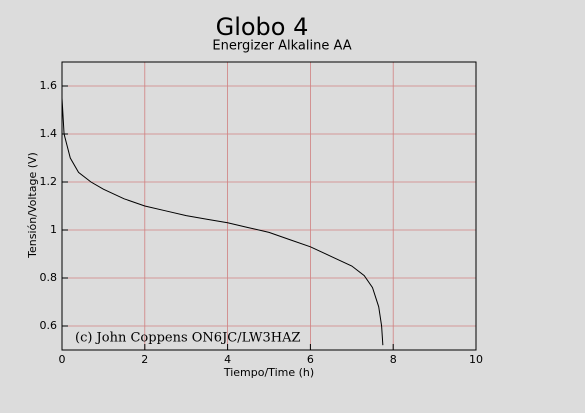 The width and height of the screenshot is (585, 413). I want to click on y-tick-label: 1, so click(53, 229).